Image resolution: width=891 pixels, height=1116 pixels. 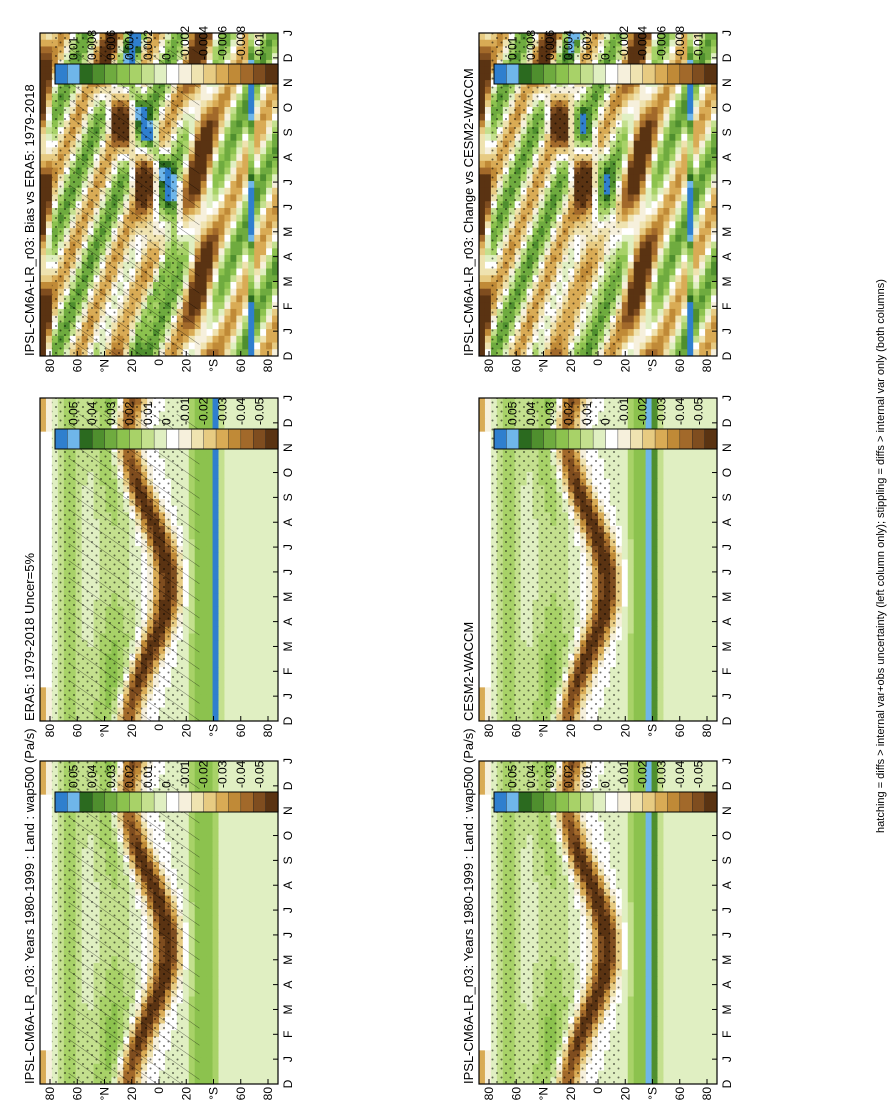 I want to click on lat-label: °S, so click(x=214, y=1093).